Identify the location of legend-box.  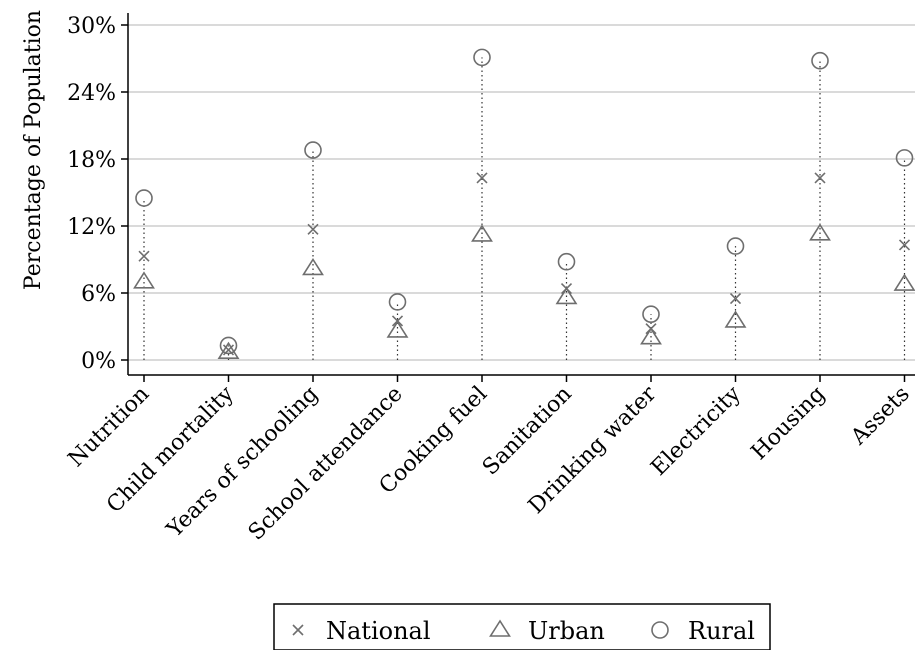
(522, 626).